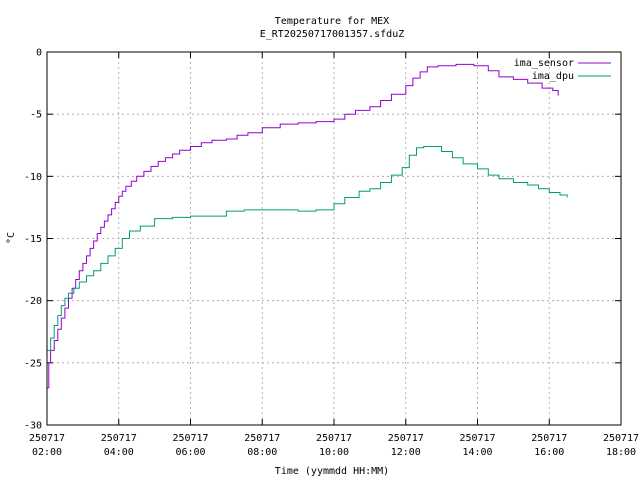 This screenshot has width=640, height=480. Describe the element at coordinates (562, 70) in the screenshot. I see `legend: ima_sensor ima_dpu` at that location.